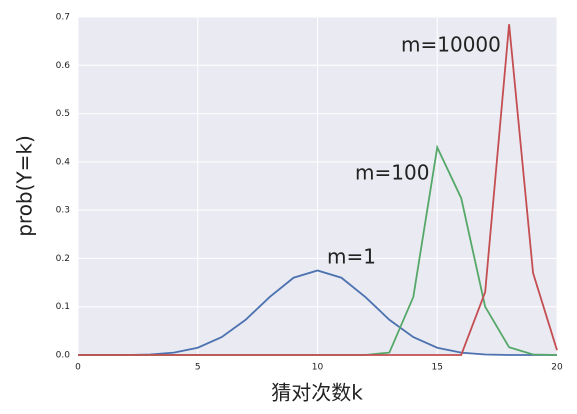 Image resolution: width=577 pixels, height=414 pixels. What do you see at coordinates (198, 368) in the screenshot?
I see `x-tick-label: 5` at bounding box center [198, 368].